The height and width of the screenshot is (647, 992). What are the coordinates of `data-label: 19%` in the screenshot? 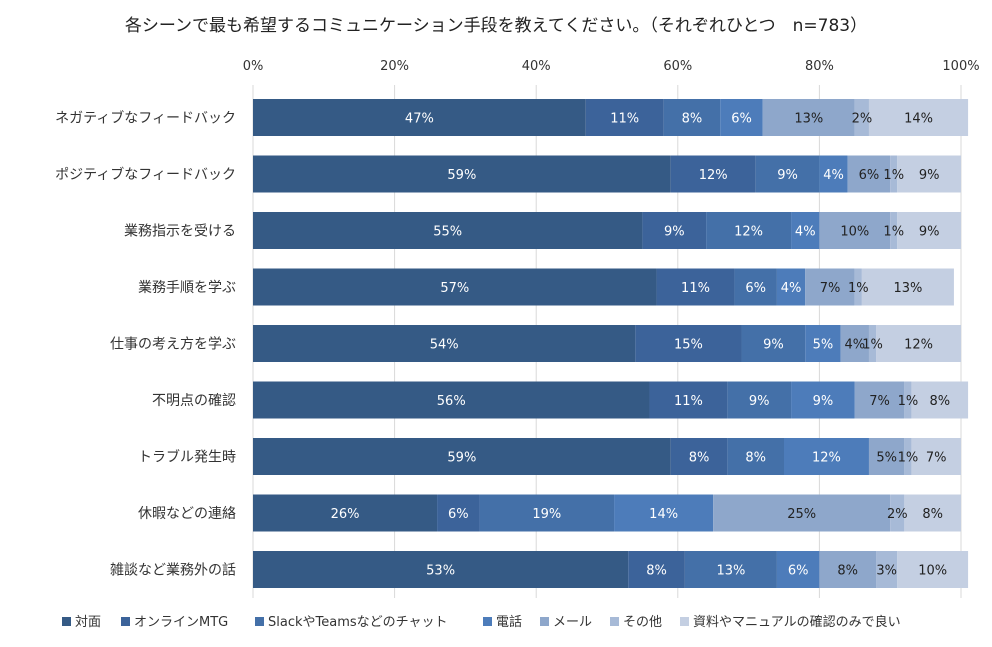 It's located at (546, 514).